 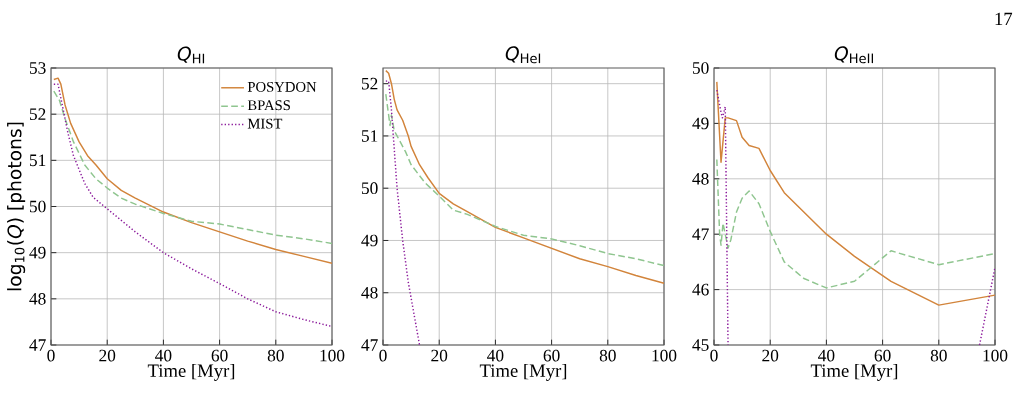 What do you see at coordinates (1004, 19) in the screenshot?
I see `text: 17` at bounding box center [1004, 19].